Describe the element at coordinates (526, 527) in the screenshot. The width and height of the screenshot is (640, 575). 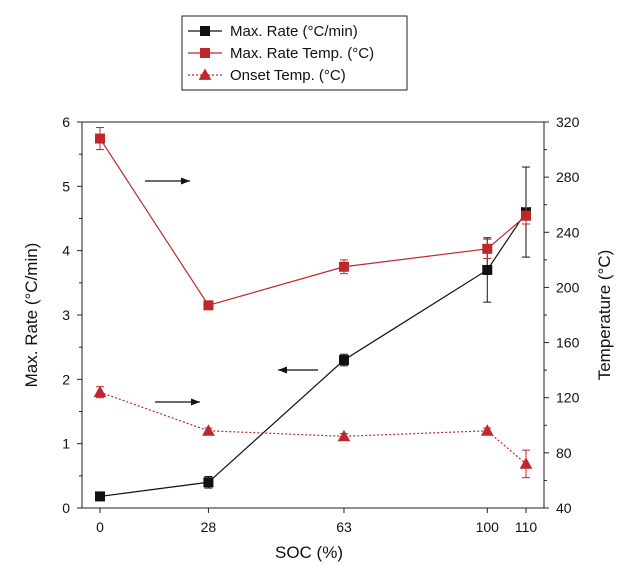
I see `x-tick-label: 110` at that location.